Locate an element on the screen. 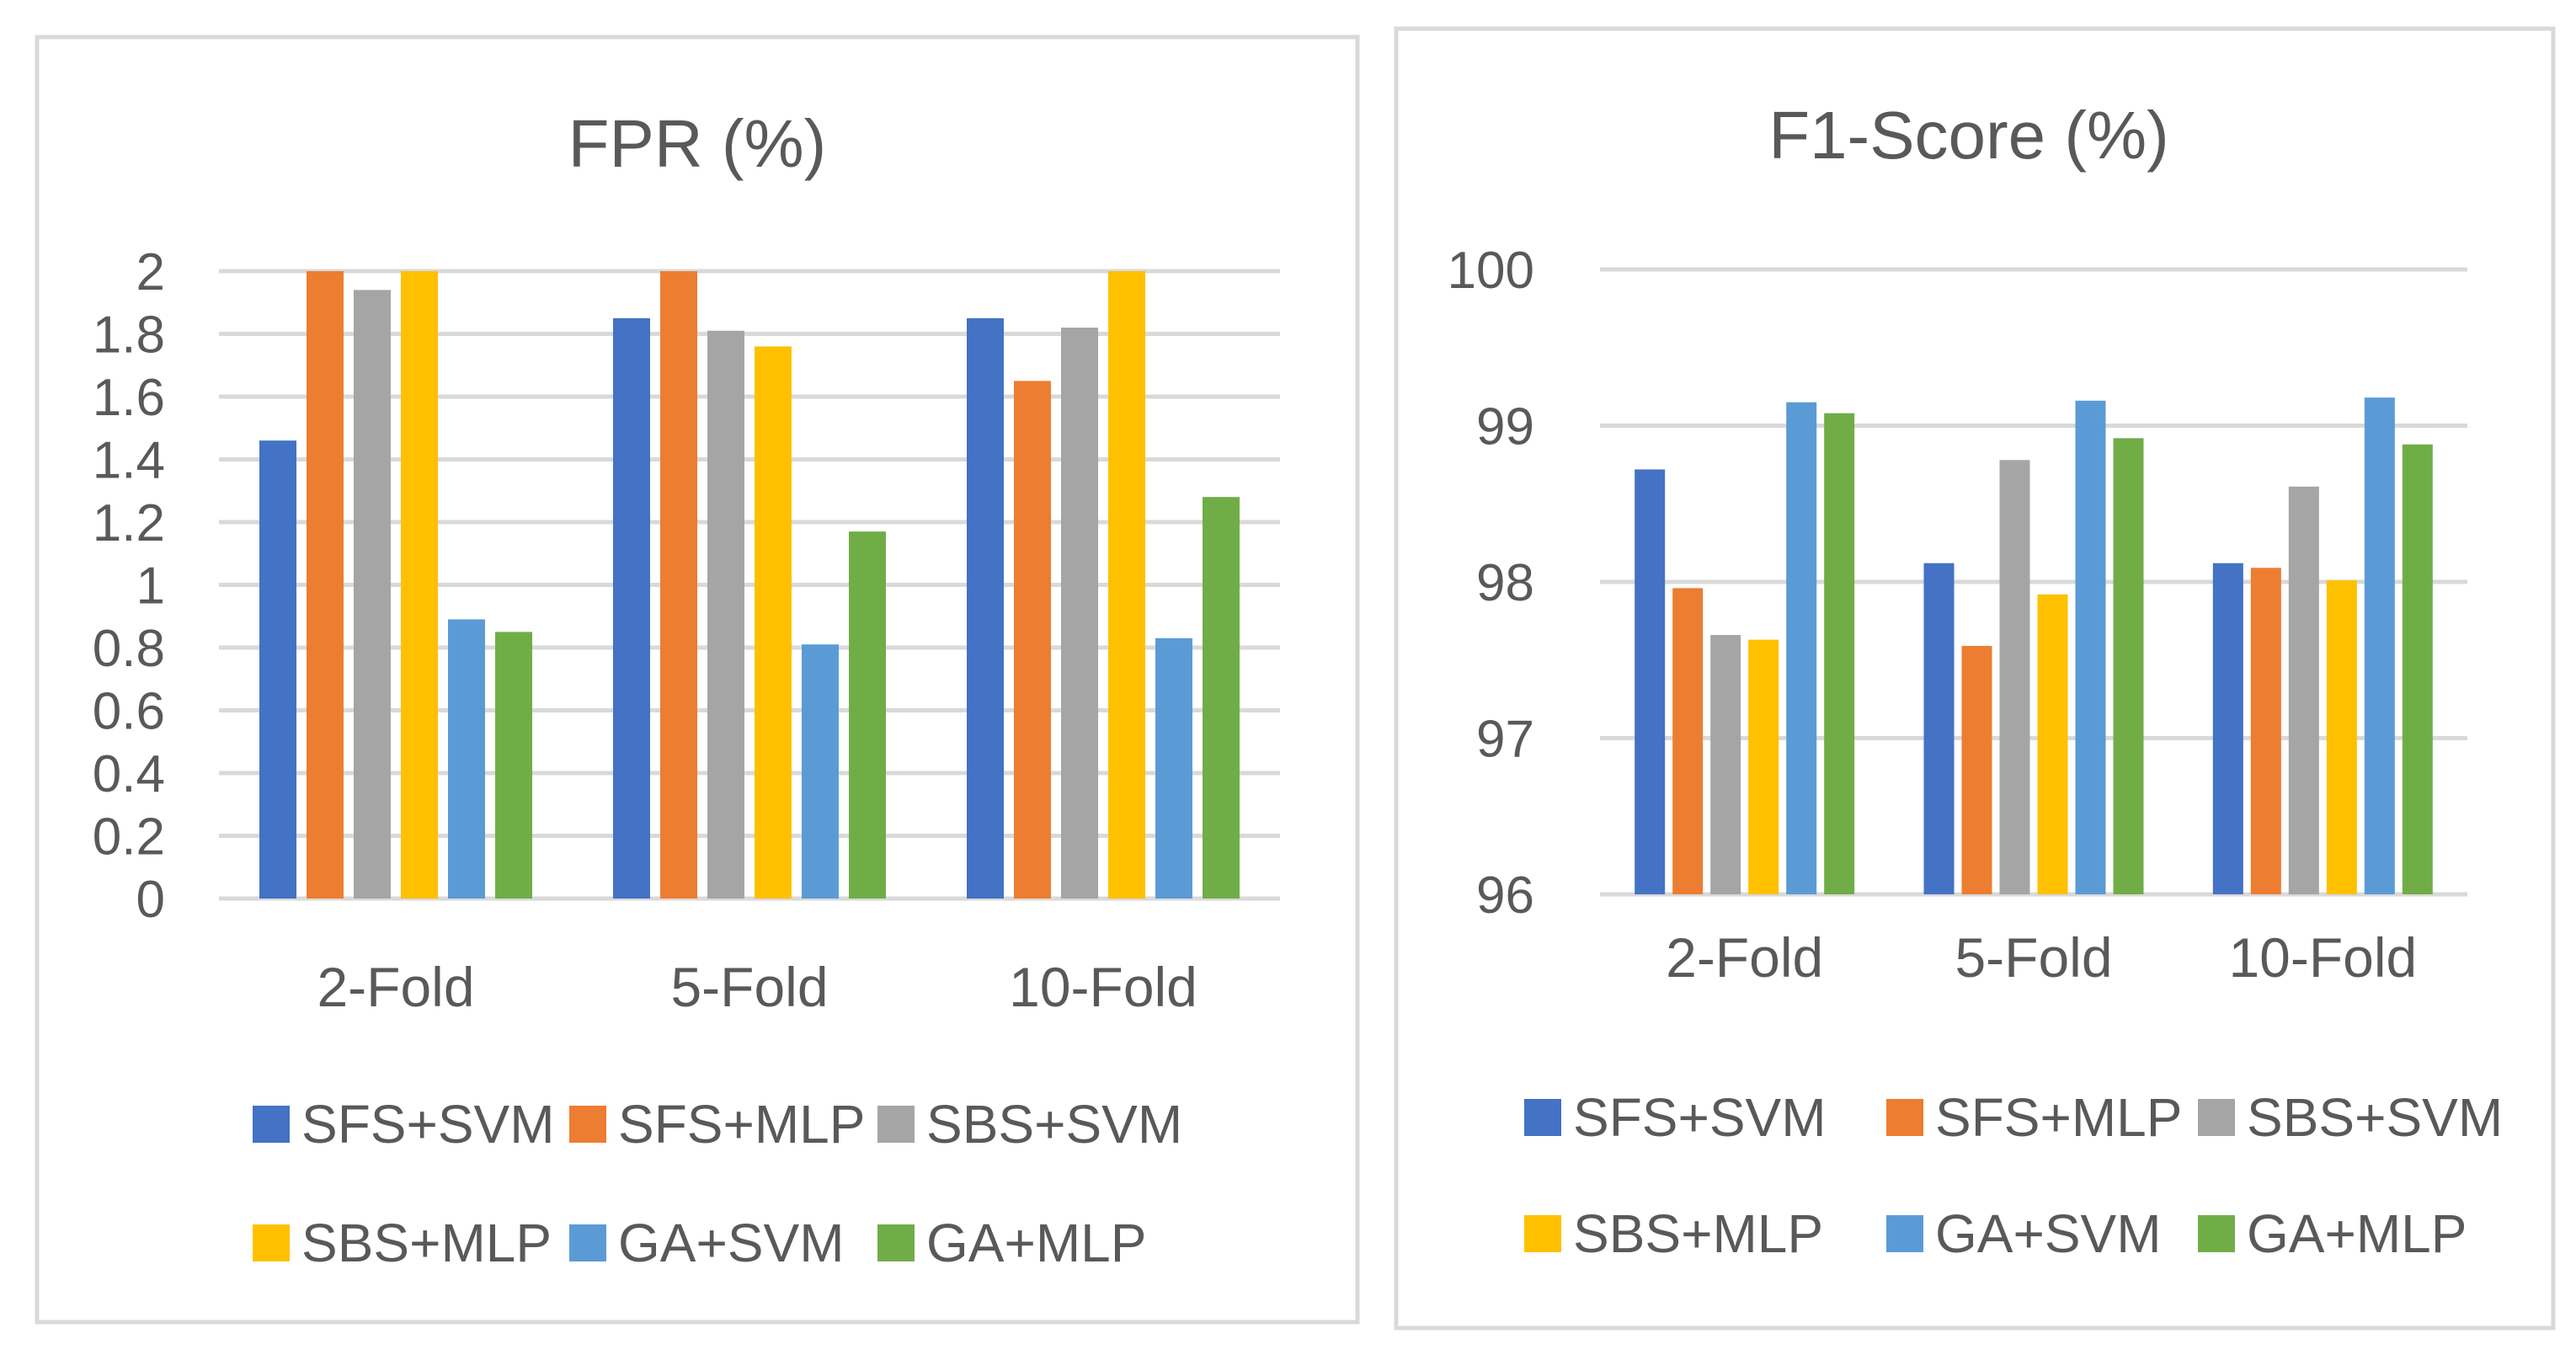 The width and height of the screenshot is (2576, 1360). y-tick-label: 1.8 is located at coordinates (129, 336).